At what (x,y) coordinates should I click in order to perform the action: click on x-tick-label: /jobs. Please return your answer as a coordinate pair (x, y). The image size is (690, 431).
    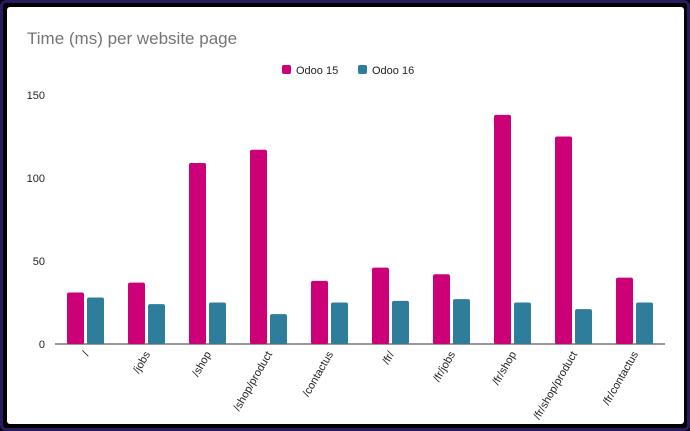
    Looking at the image, I should click on (142, 362).